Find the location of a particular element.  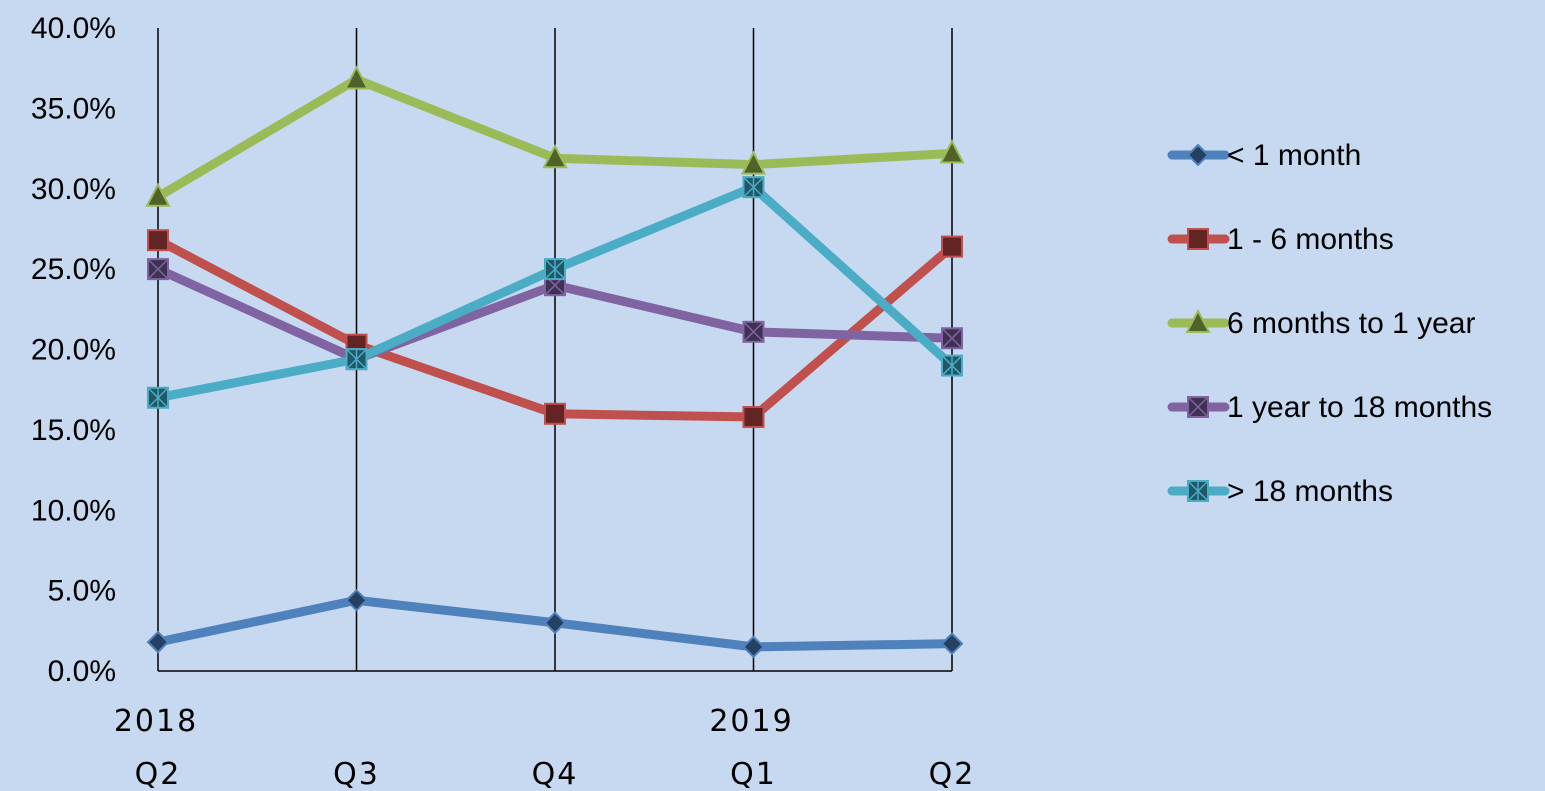

legend-item: 1 year to 18 months is located at coordinates (1329, 407).